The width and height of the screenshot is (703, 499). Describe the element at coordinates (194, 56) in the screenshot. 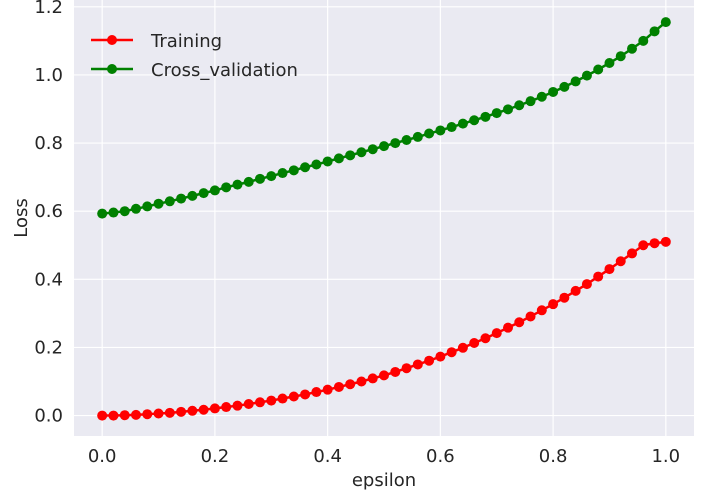

I see `legend: Training Cross_validation` at that location.